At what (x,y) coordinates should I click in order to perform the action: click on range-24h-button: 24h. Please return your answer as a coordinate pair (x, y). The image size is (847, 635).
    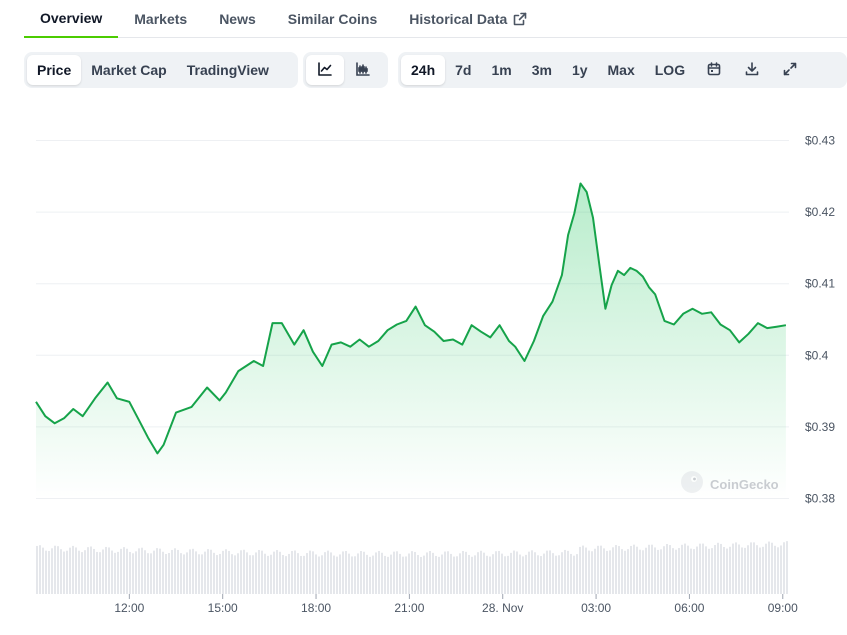
    Looking at the image, I should click on (423, 70).